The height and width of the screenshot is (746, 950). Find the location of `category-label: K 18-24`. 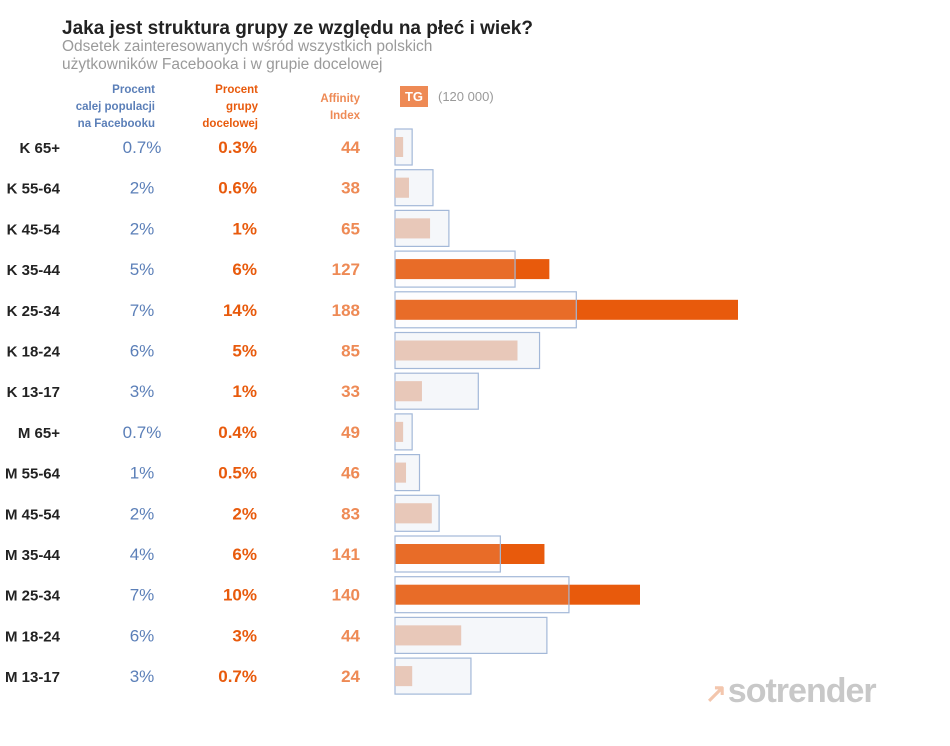

category-label: K 18-24 is located at coordinates (34, 352).